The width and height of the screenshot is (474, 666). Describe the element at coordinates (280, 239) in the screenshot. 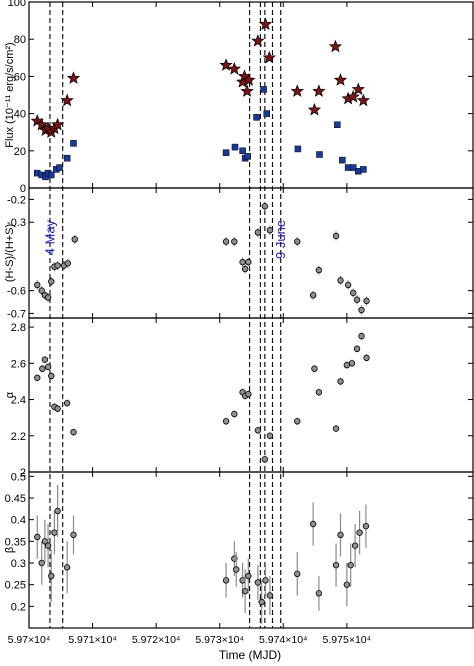

I see `annotation-label: 9 June` at that location.